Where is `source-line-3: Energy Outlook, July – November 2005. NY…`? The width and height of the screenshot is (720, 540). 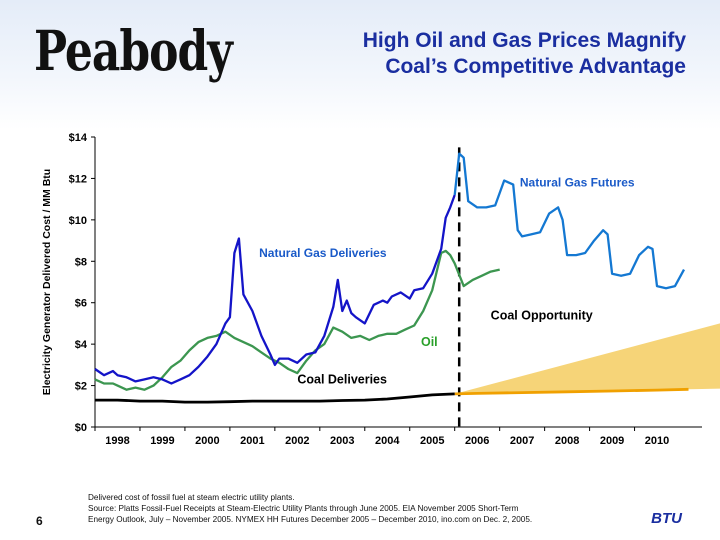 source-line-3: Energy Outlook, July – November 2005. NY… is located at coordinates (310, 519).